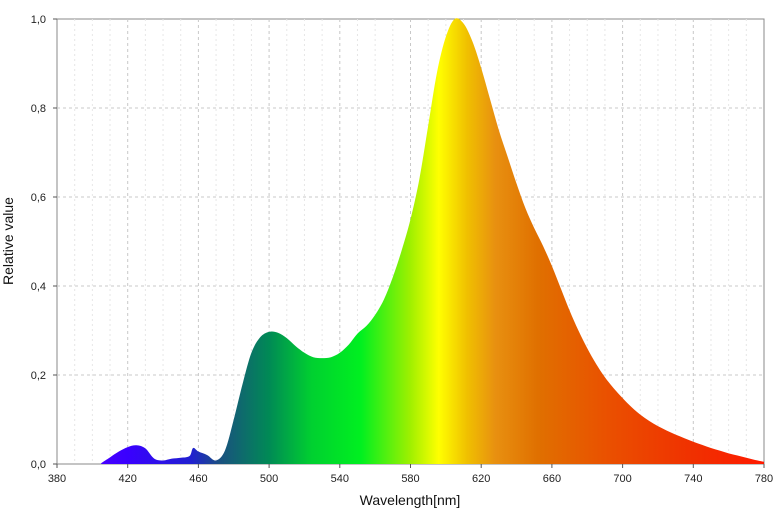 Image resolution: width=784 pixels, height=515 pixels. I want to click on x-tick-label: 460, so click(198, 479).